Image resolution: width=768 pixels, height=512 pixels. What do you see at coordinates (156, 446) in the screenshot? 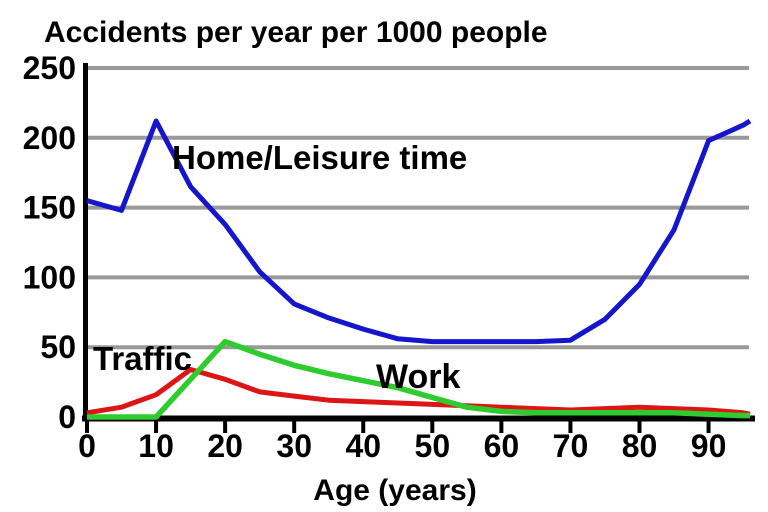
I see `x-tick-label-10: 10` at bounding box center [156, 446].